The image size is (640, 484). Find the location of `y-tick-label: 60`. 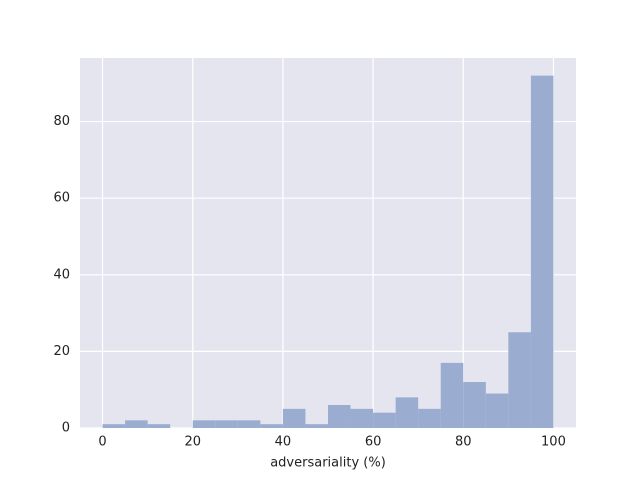

y-tick-label: 60 is located at coordinates (61, 198).